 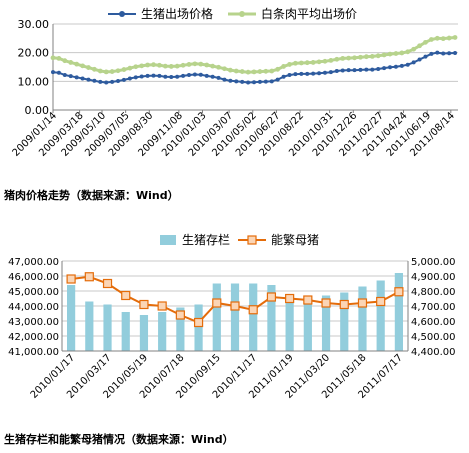 What do you see at coordinates (34, 53) in the screenshot?
I see `y-tick-label: 20.00` at bounding box center [34, 53].